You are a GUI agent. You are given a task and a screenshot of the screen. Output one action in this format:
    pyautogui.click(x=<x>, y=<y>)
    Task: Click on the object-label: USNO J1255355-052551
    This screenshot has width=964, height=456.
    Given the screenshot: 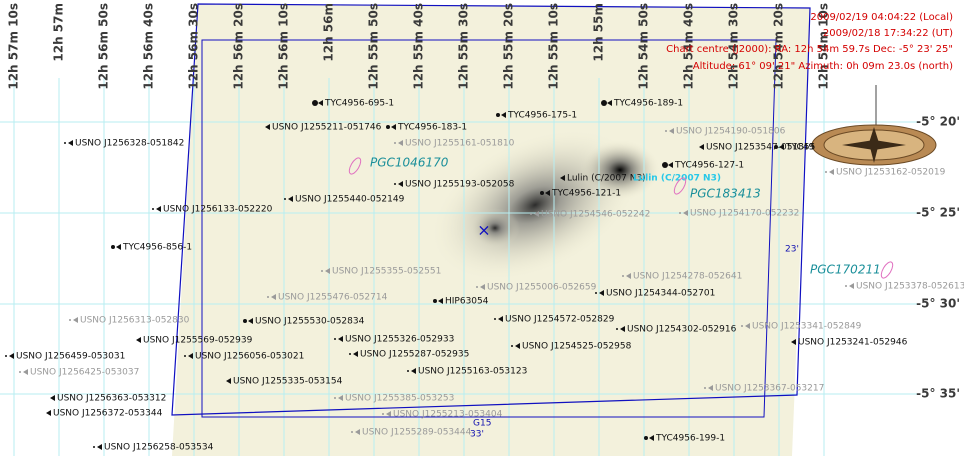 What is the action you would take?
    pyautogui.click(x=386, y=272)
    